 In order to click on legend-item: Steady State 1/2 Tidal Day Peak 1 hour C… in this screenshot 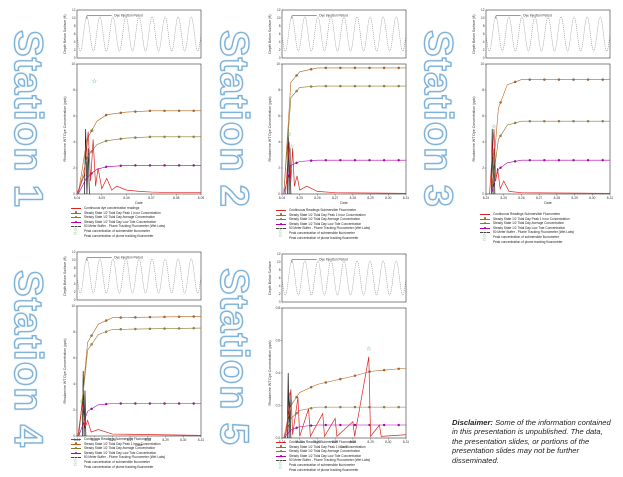, I will do `click(117, 444)`.